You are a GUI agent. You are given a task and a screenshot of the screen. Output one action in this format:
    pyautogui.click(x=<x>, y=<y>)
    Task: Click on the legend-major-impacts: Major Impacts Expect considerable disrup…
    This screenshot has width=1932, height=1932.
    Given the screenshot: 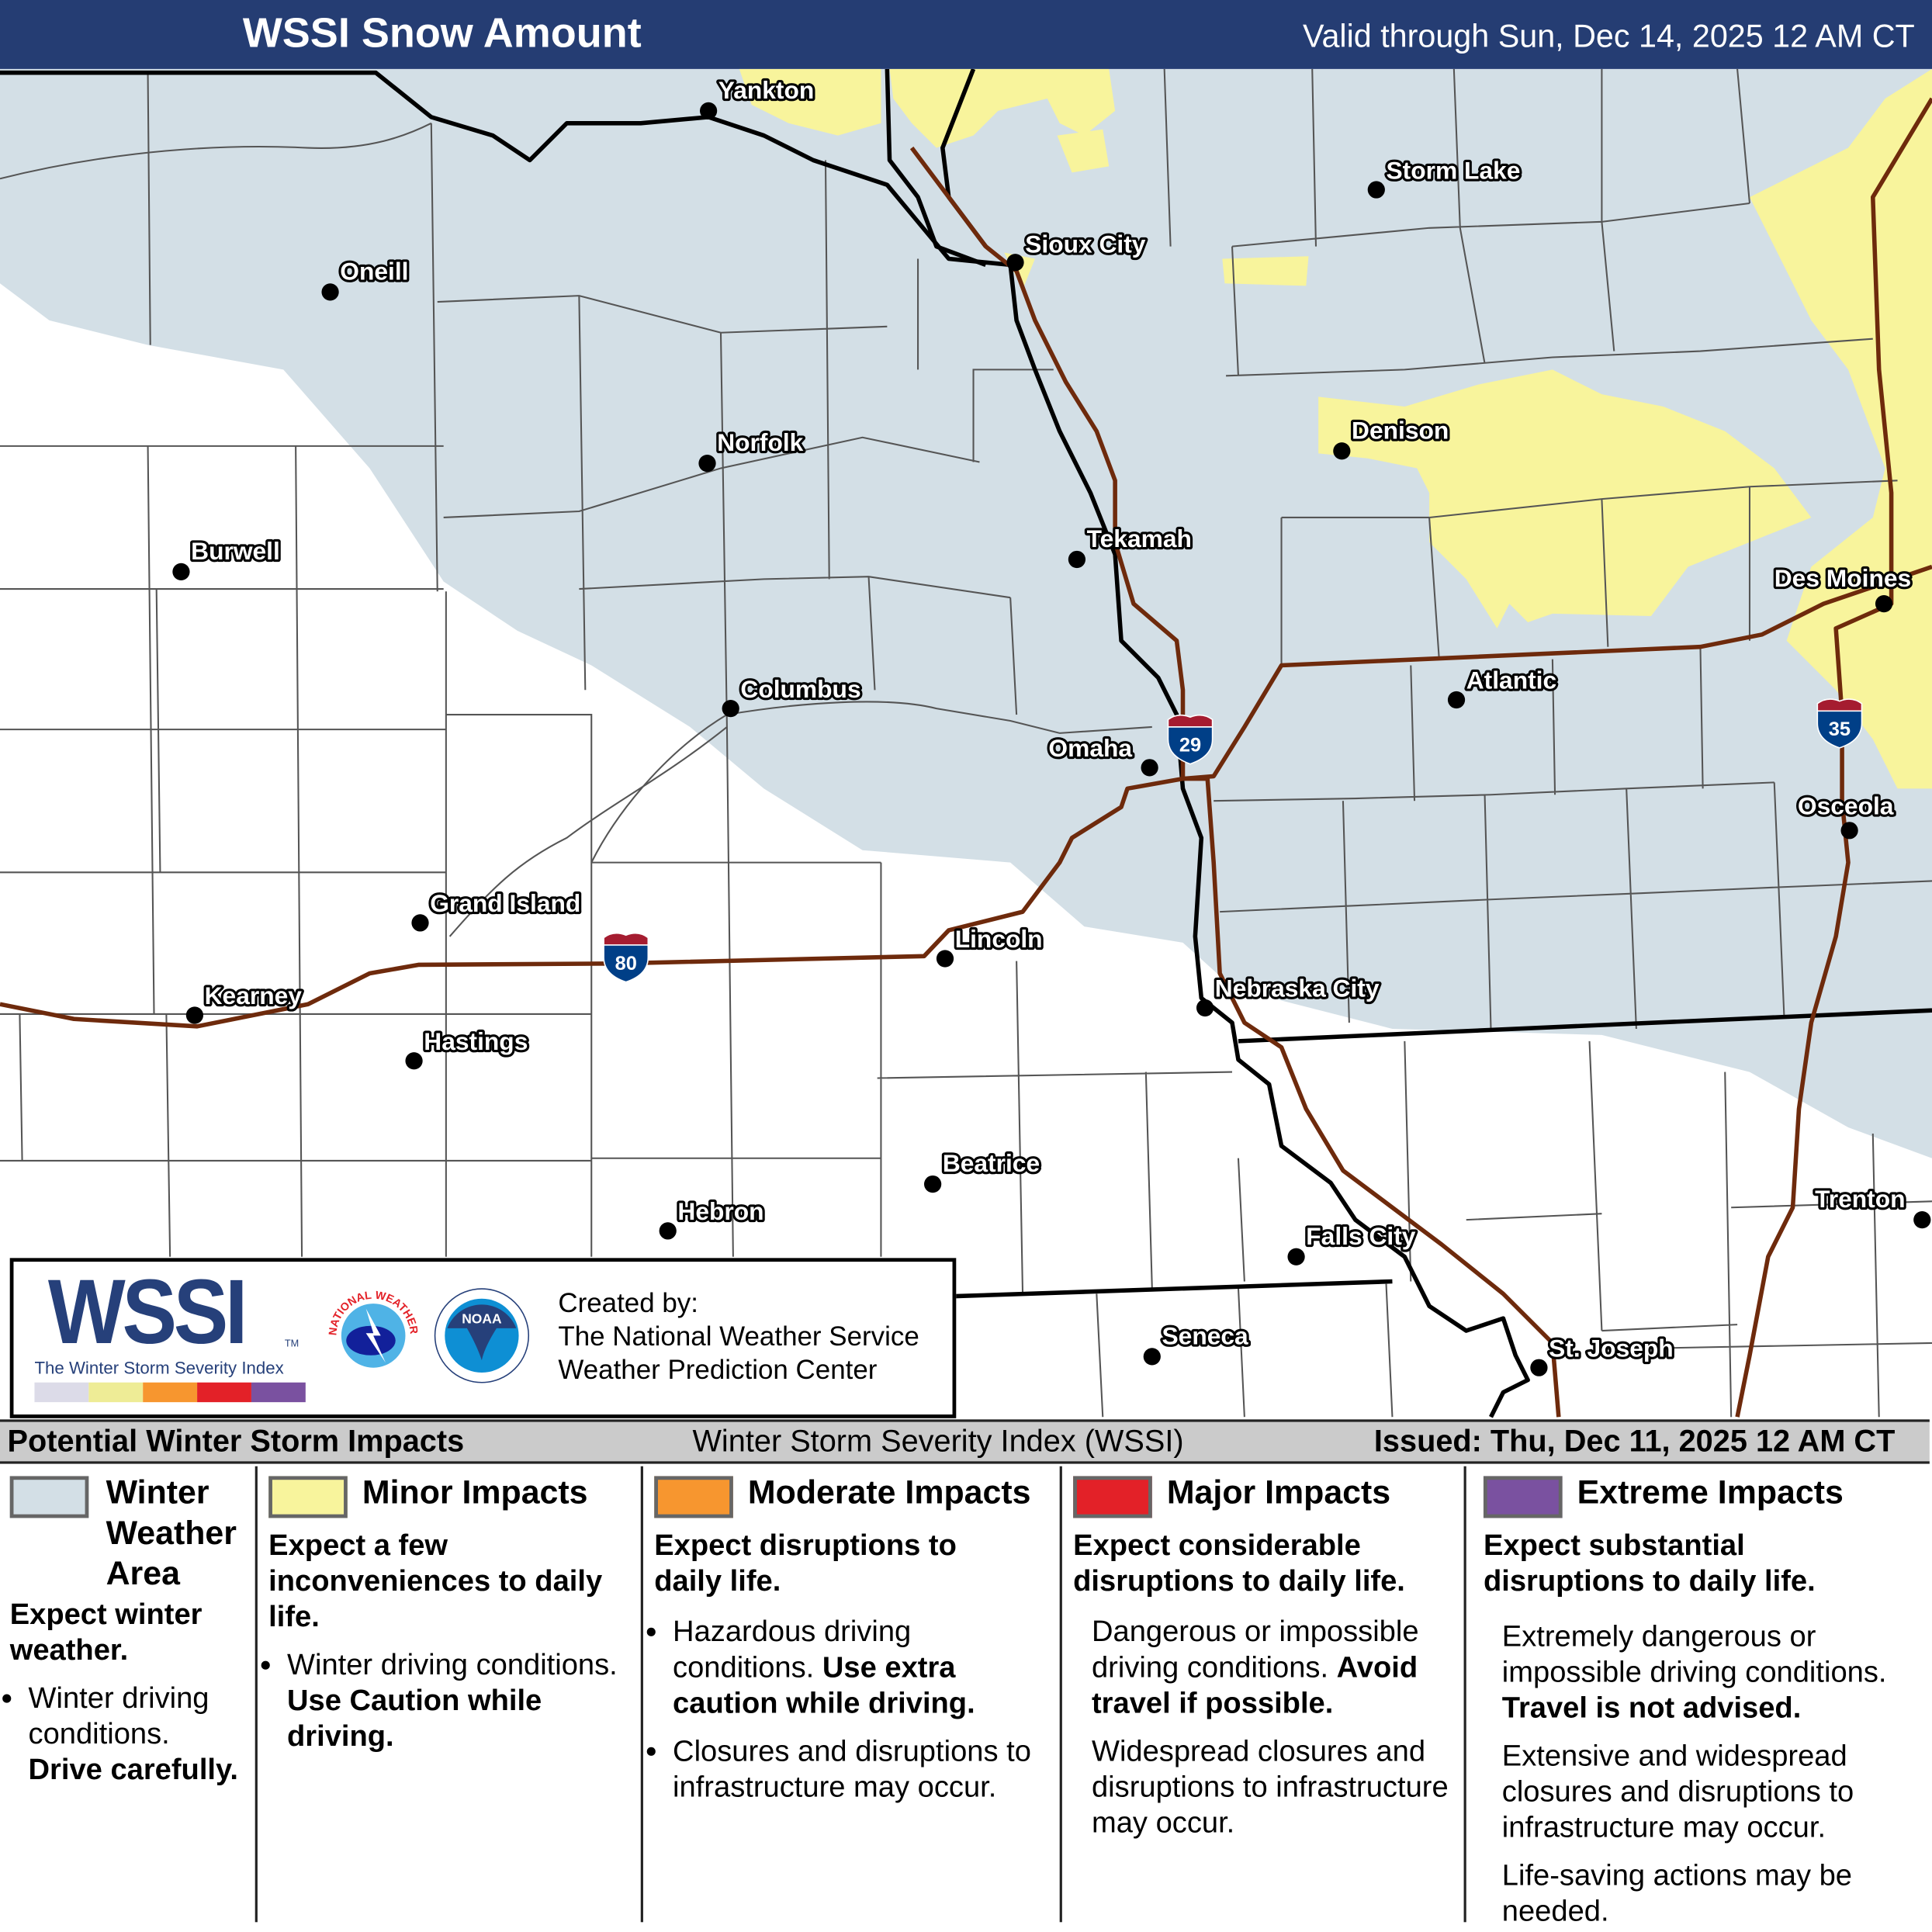 What is the action you would take?
    pyautogui.click(x=1266, y=1657)
    